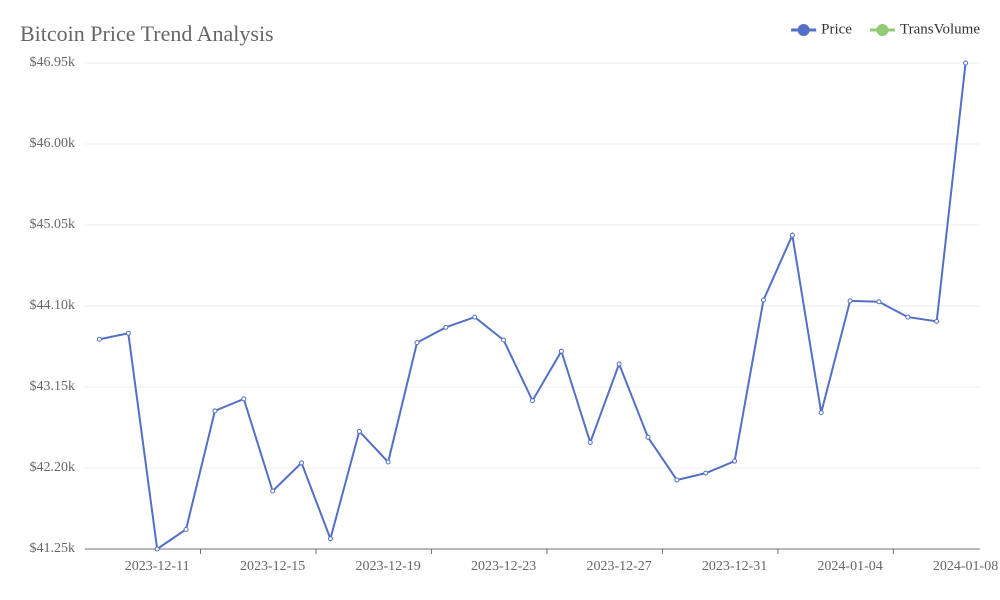  Describe the element at coordinates (965, 566) in the screenshot. I see `x-tick-label: 2024-01-08` at that location.